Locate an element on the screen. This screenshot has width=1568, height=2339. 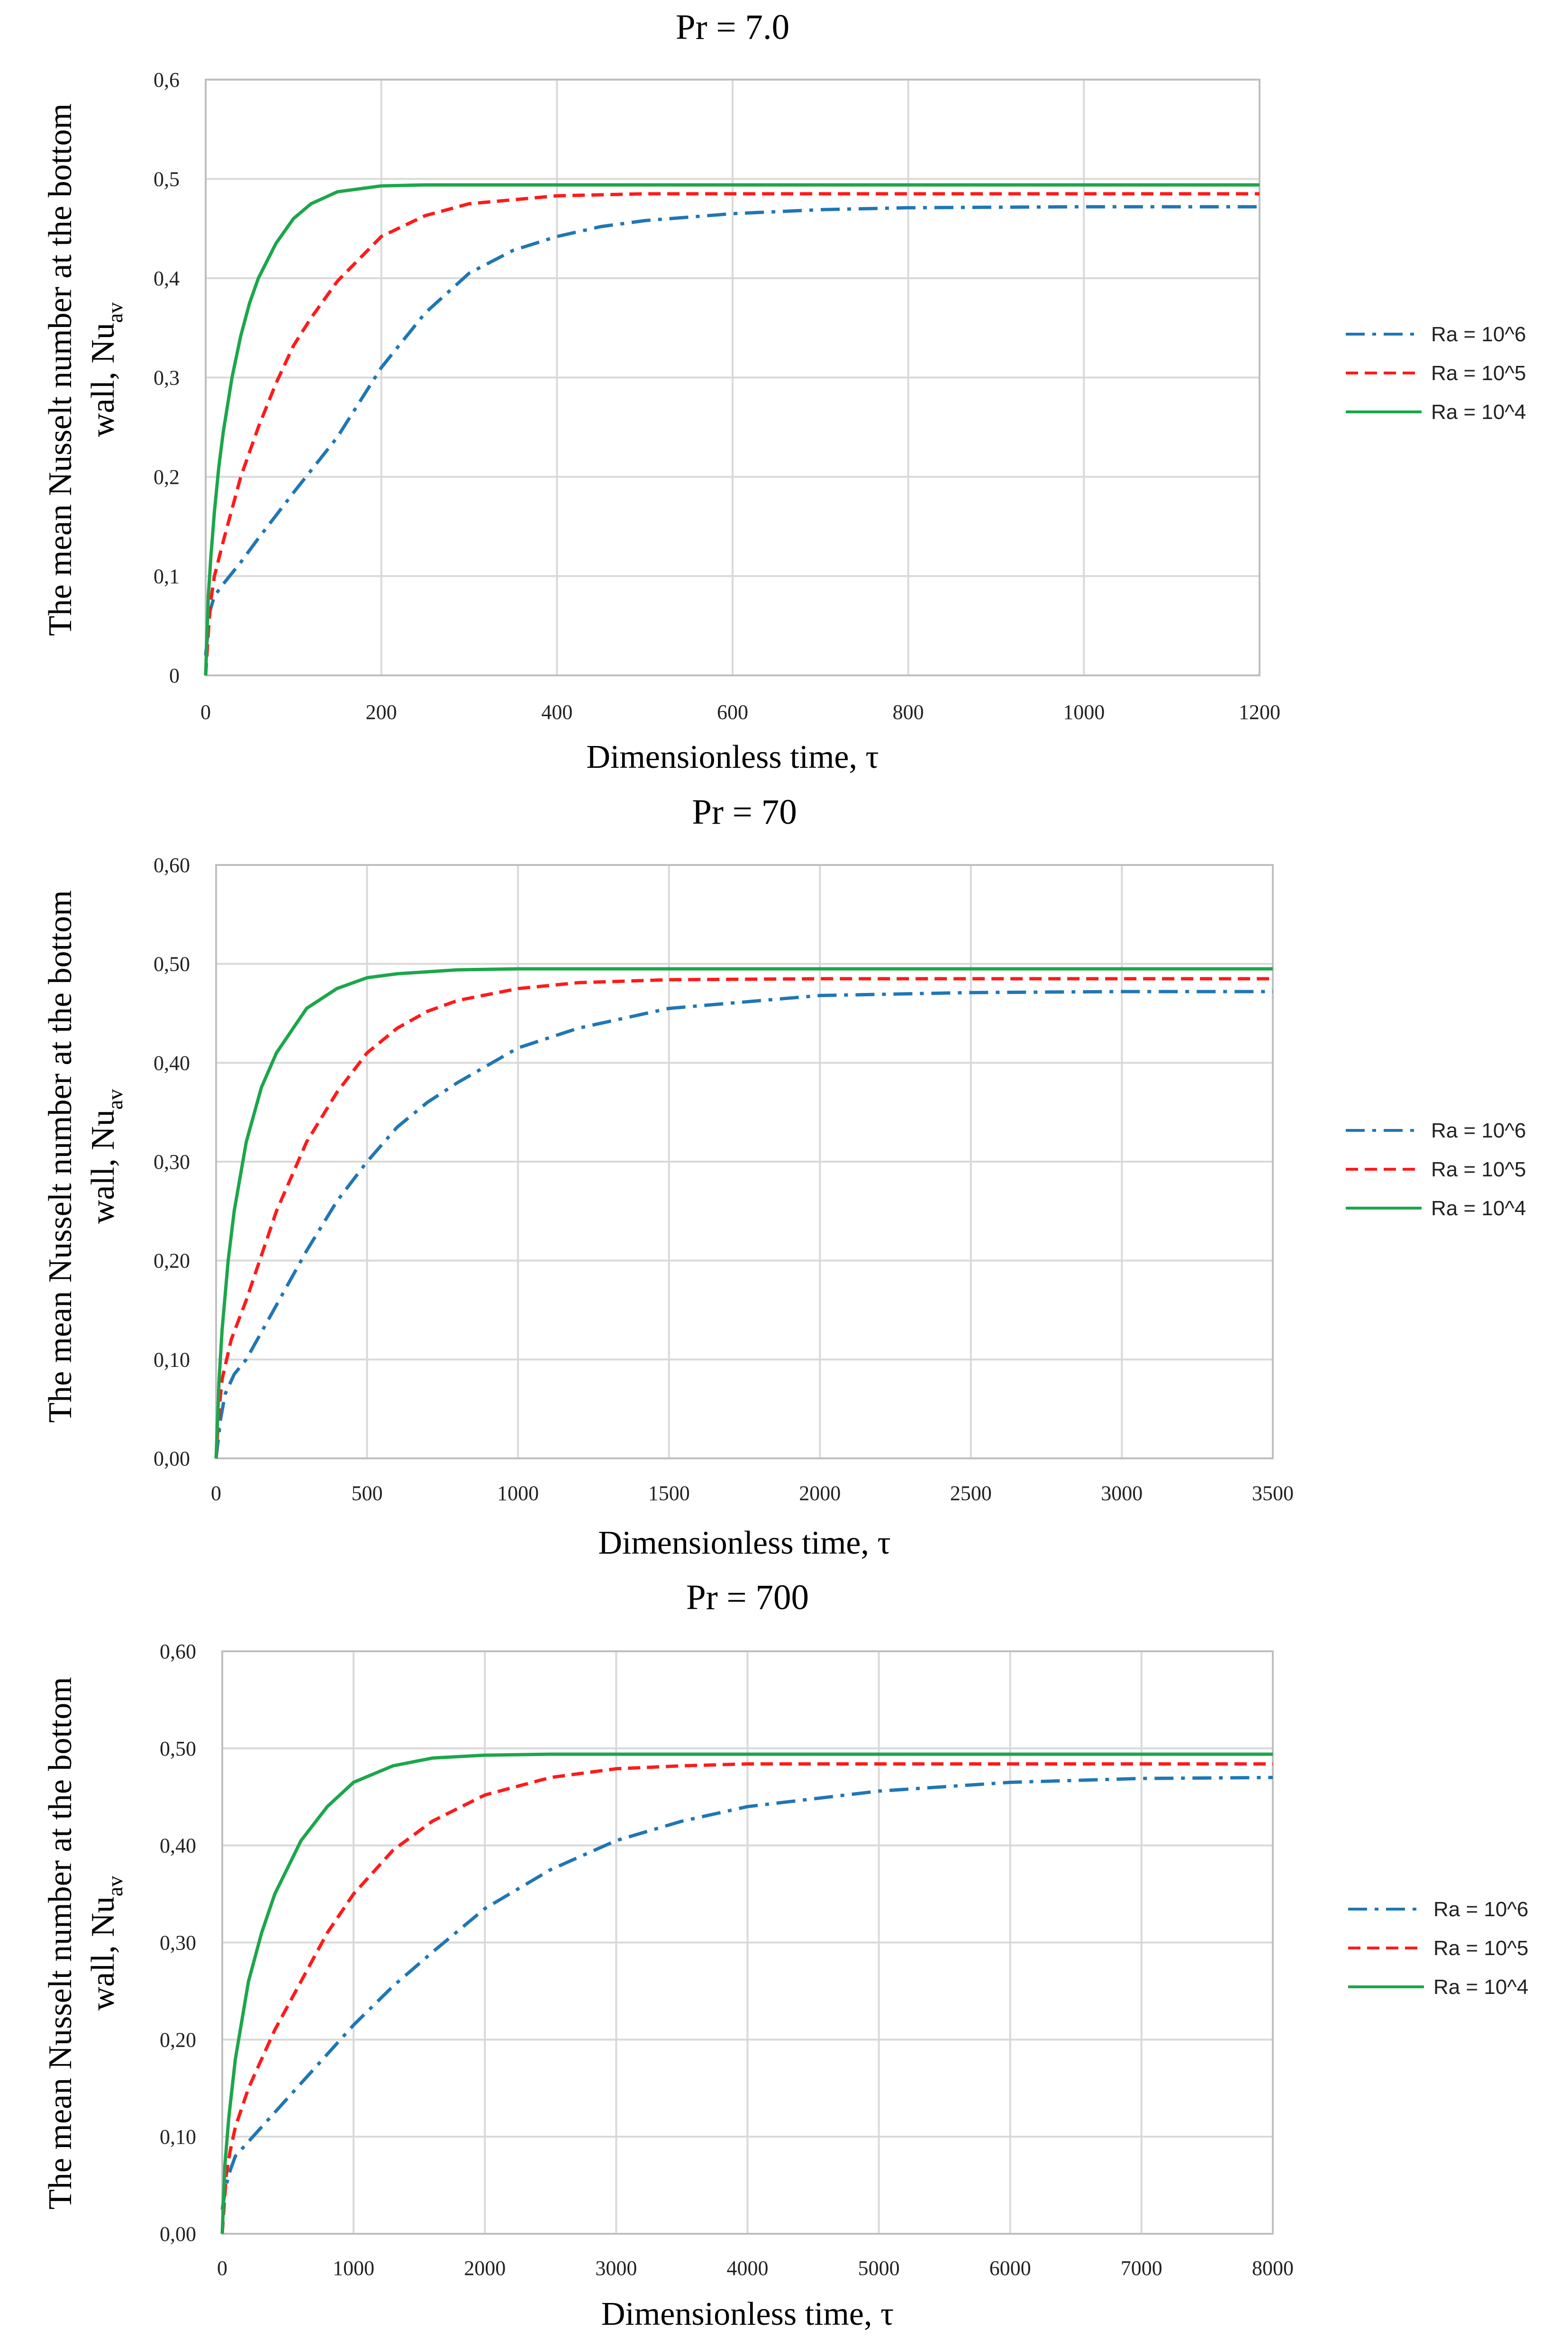
x-tick-label: 4000 is located at coordinates (748, 2268).